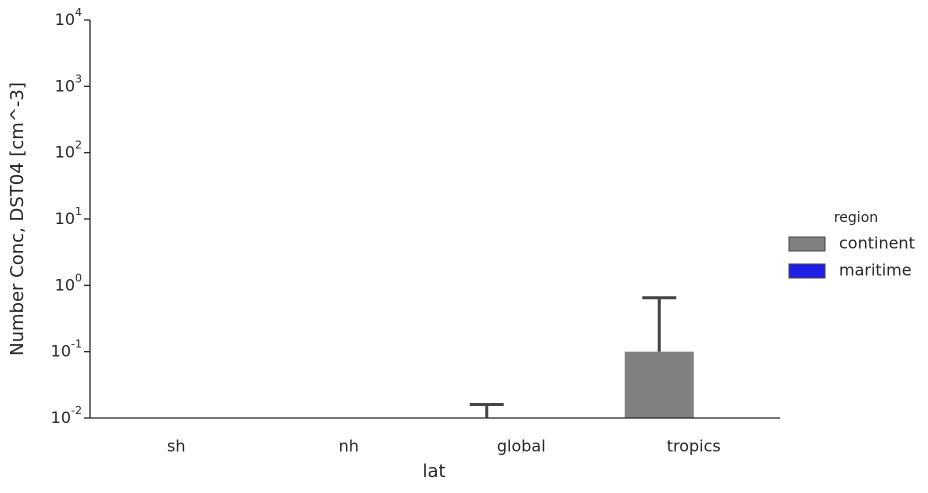 The height and width of the screenshot is (493, 928). I want to click on y-tick-label: 10⁴, so click(68, 17).